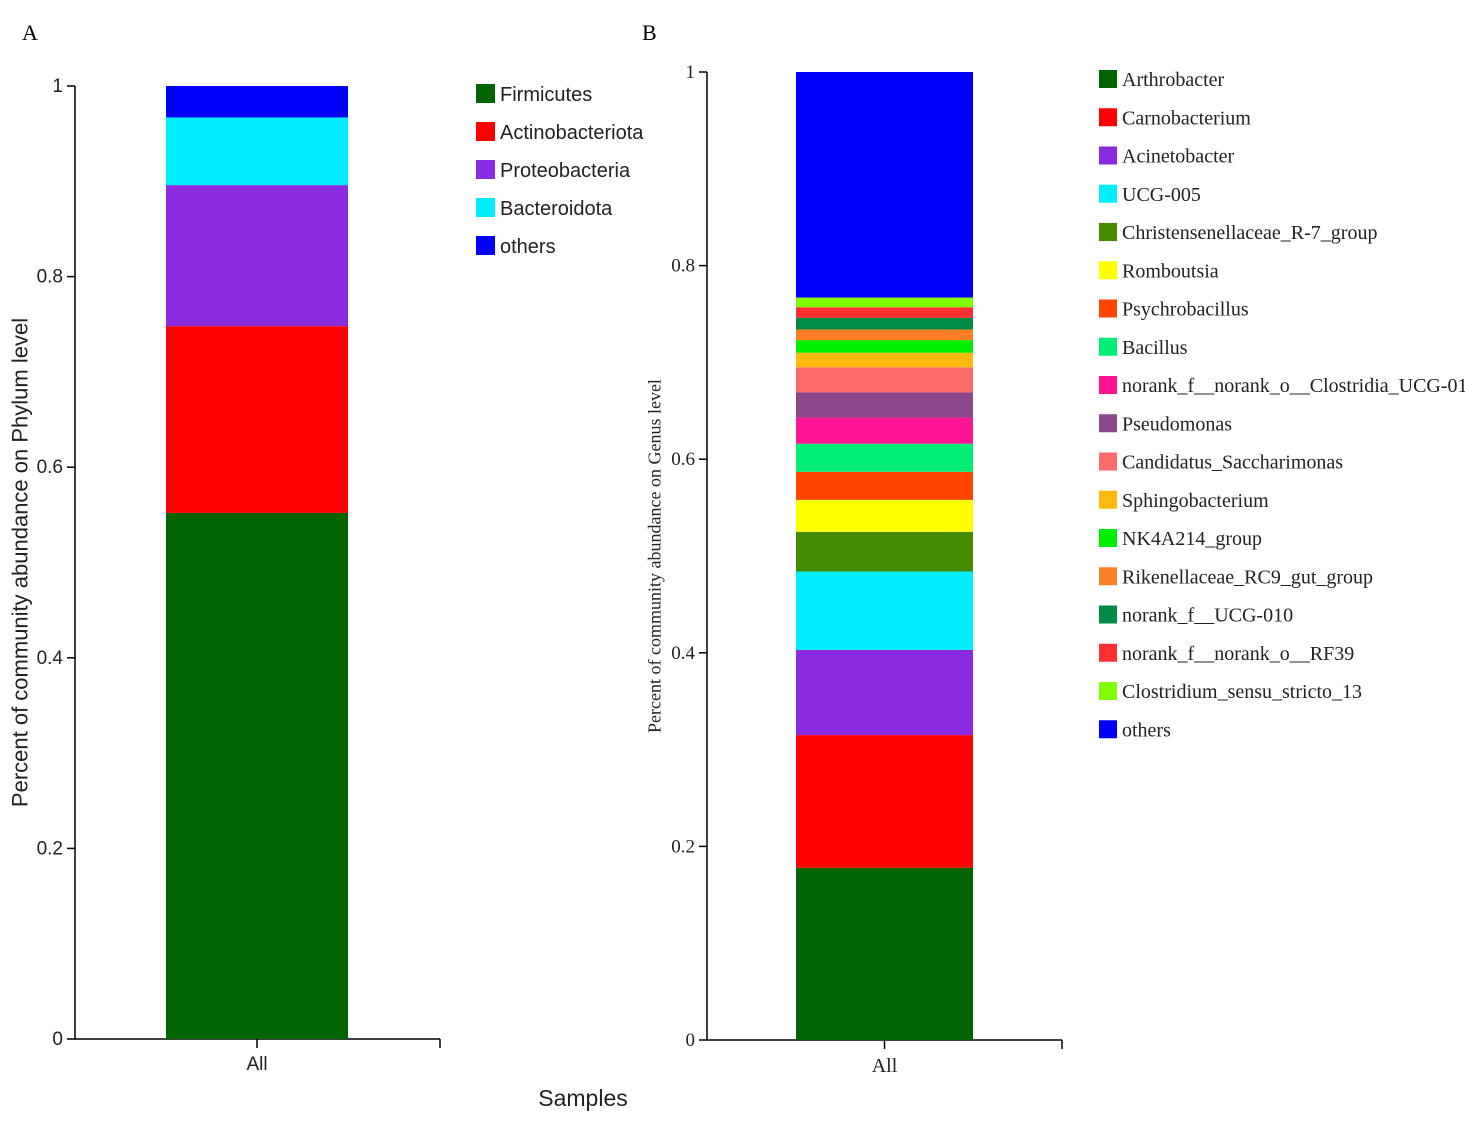  Describe the element at coordinates (1232, 463) in the screenshot. I see `legend-label: Candidatus_Saccharimonas` at that location.